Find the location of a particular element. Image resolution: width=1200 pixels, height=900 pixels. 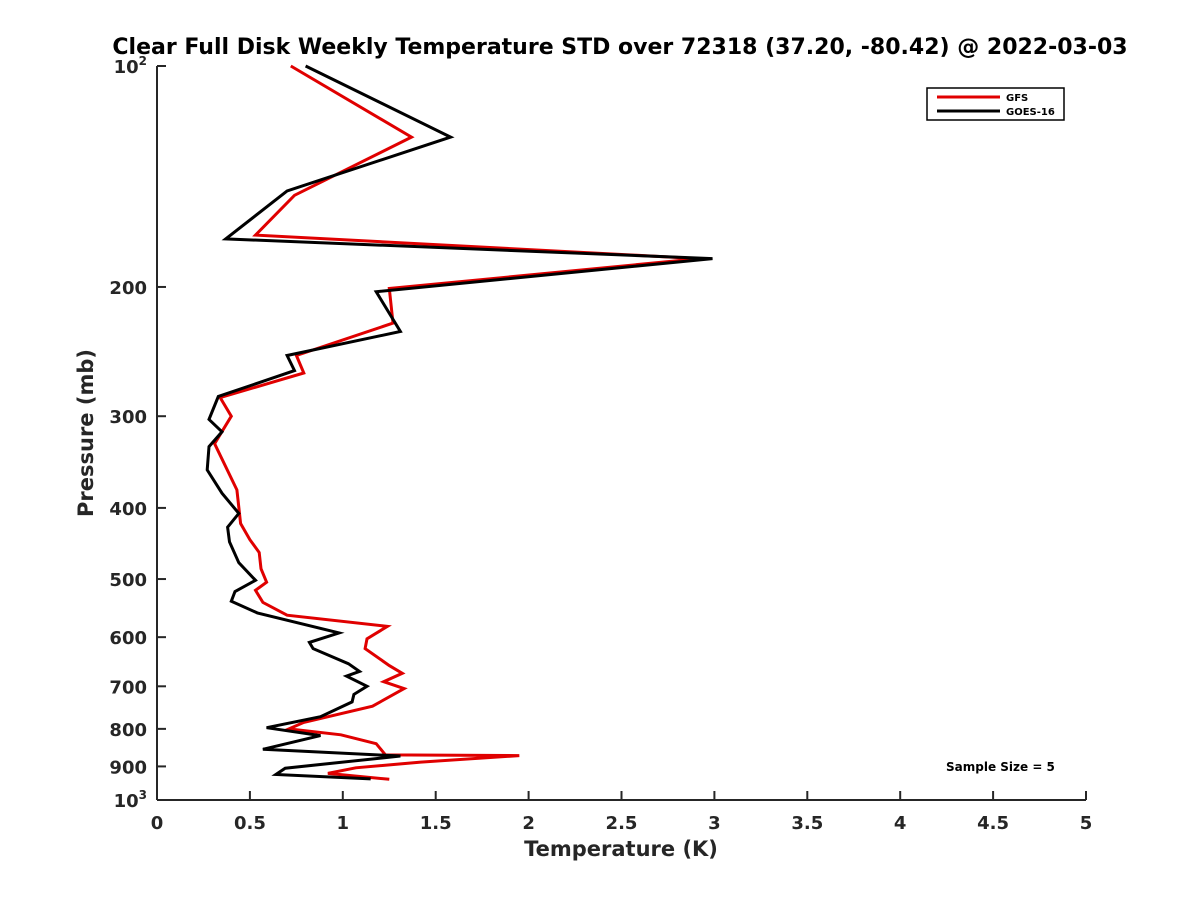

x-tick-label: 4.5 is located at coordinates (993, 823).